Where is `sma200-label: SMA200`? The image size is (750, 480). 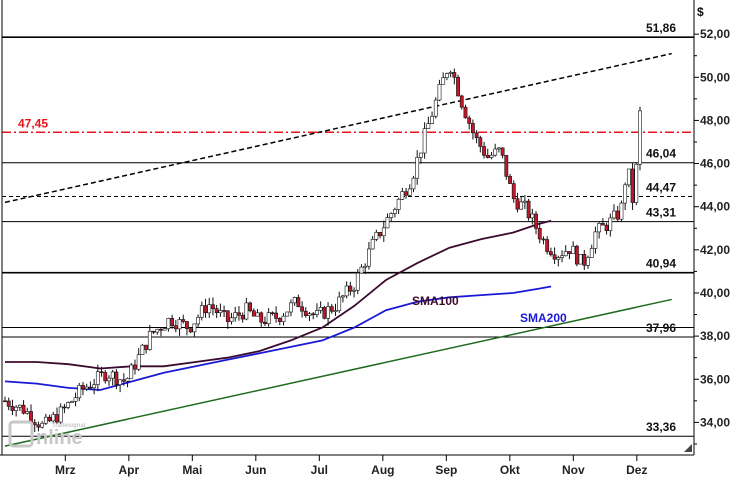 sma200-label: SMA200 is located at coordinates (543, 318).